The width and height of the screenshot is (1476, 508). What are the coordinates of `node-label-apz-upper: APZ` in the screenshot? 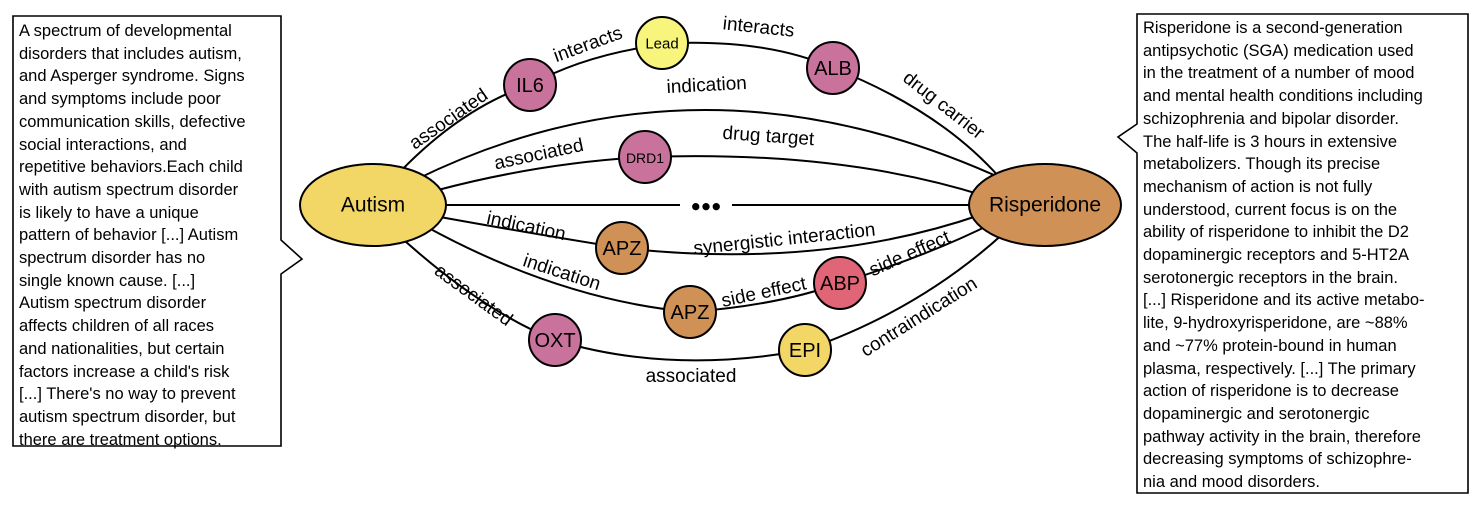 It's located at (622, 249).